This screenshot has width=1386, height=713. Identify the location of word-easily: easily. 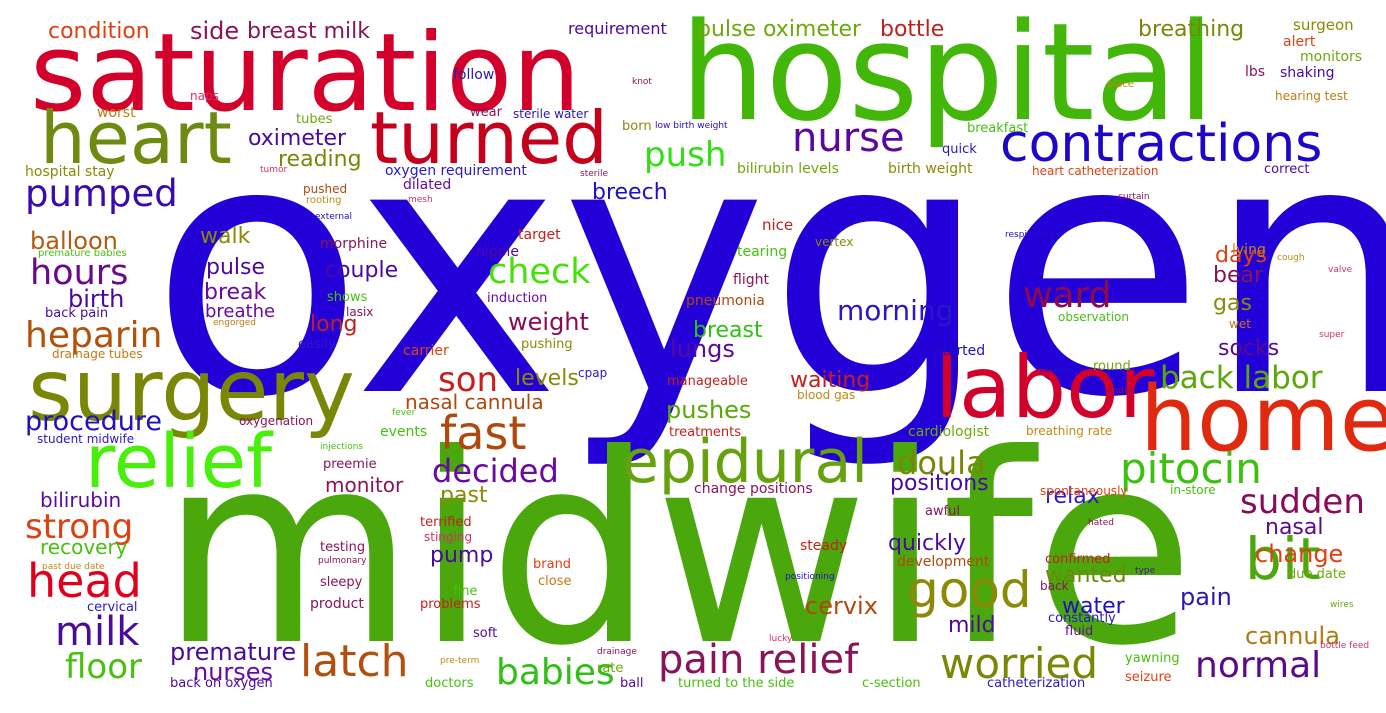
(317, 344).